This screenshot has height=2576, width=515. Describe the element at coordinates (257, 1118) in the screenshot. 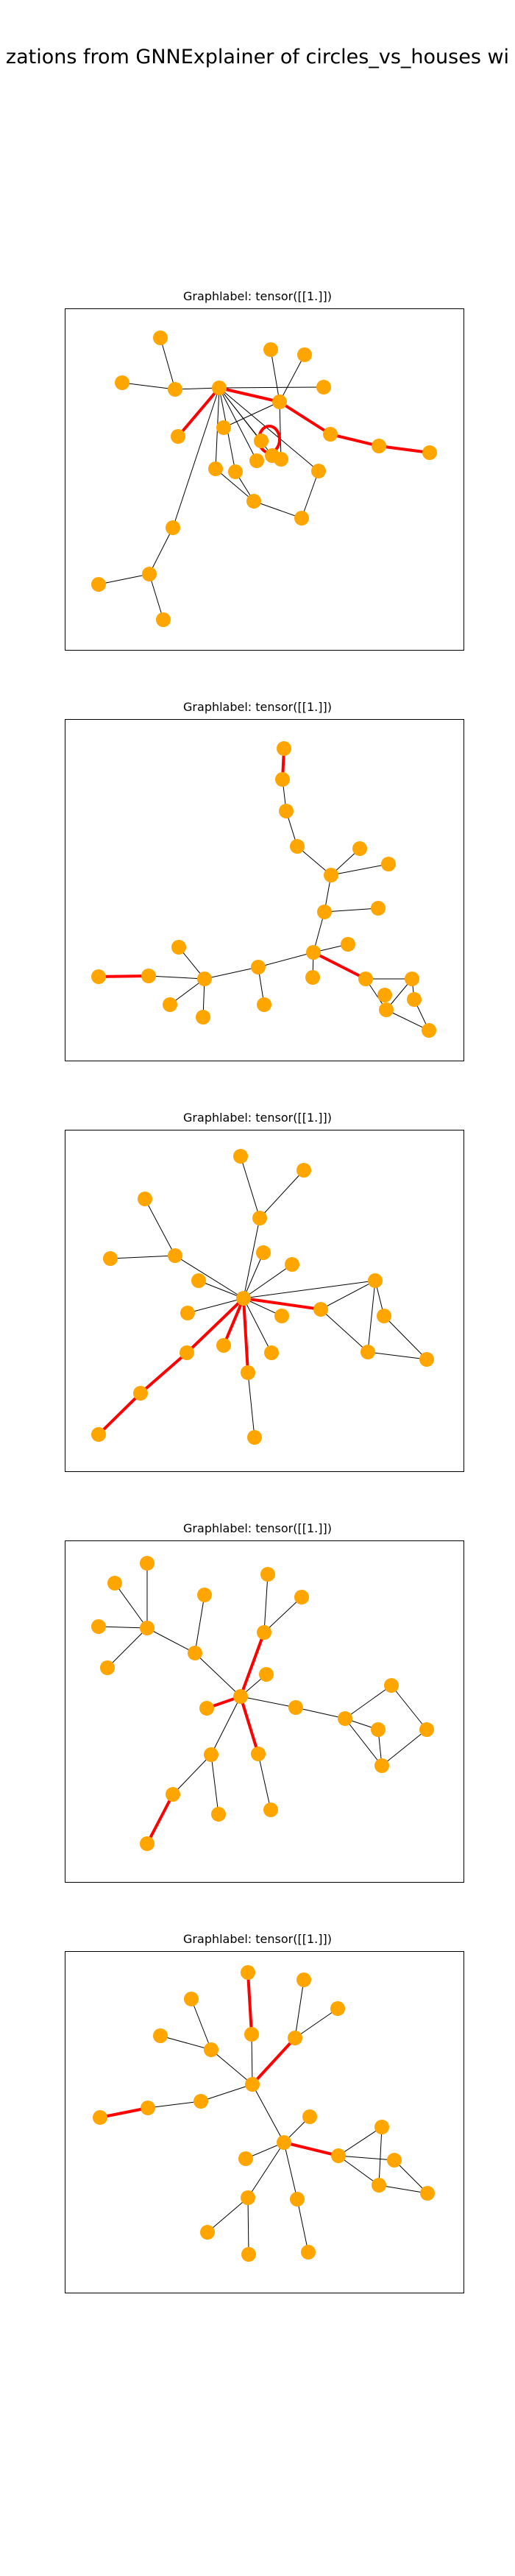

I see `panel-3-title: Graphlabel: tensor([[1.]])` at that location.